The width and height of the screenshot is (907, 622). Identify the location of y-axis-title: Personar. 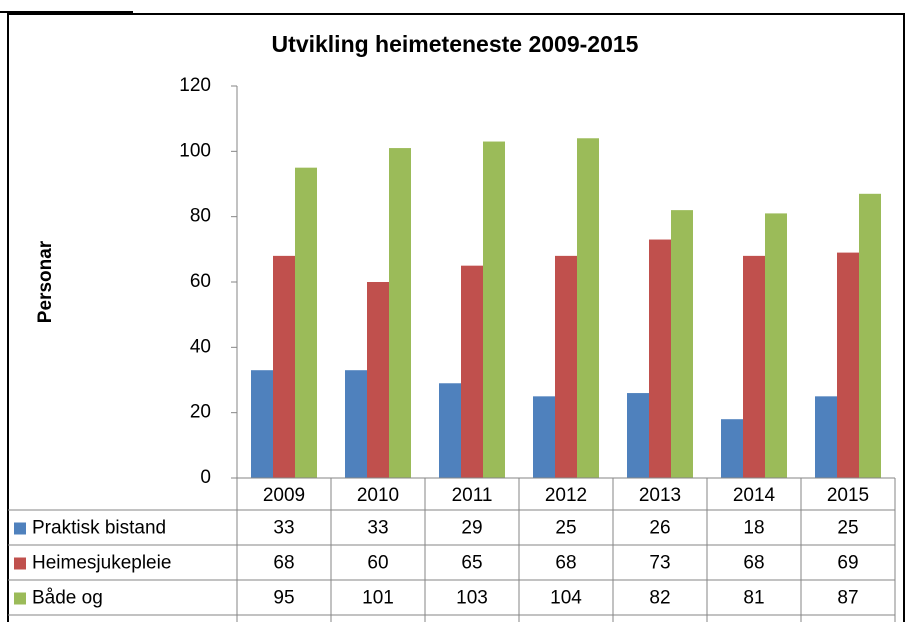
(45, 281).